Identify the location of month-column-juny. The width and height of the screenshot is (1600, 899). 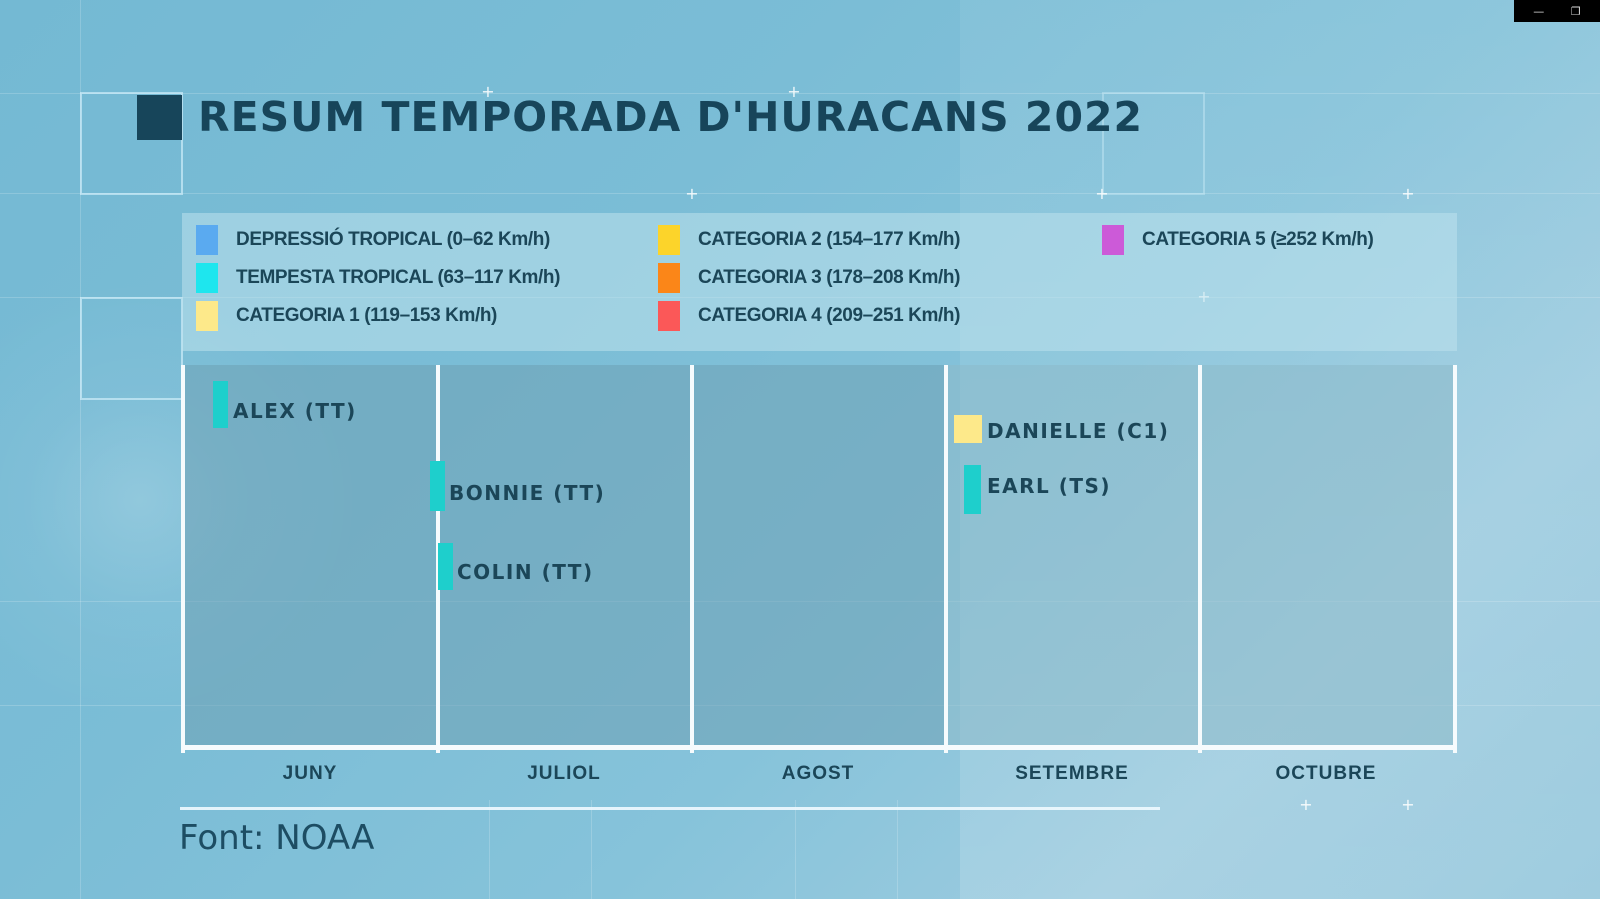
(310, 556).